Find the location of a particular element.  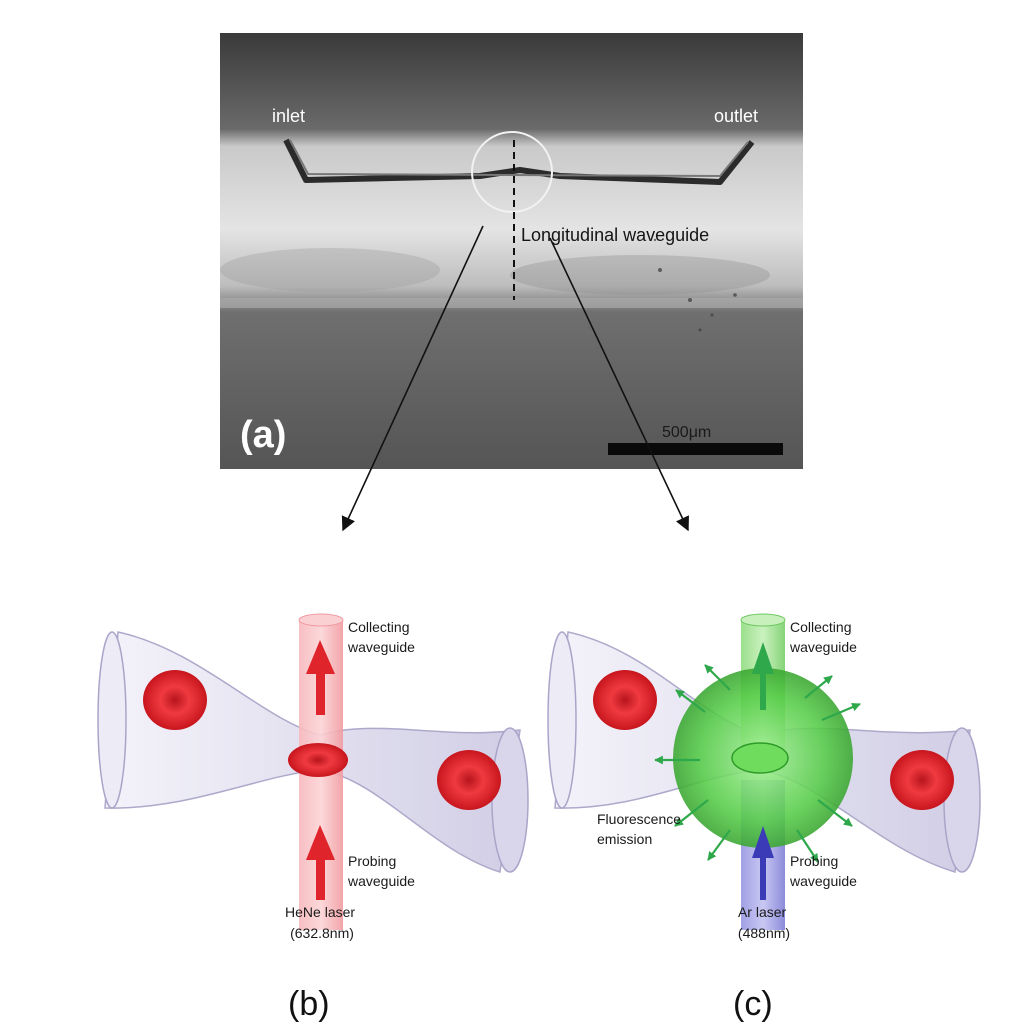

microfluidic-channel is located at coordinates (519, 161).